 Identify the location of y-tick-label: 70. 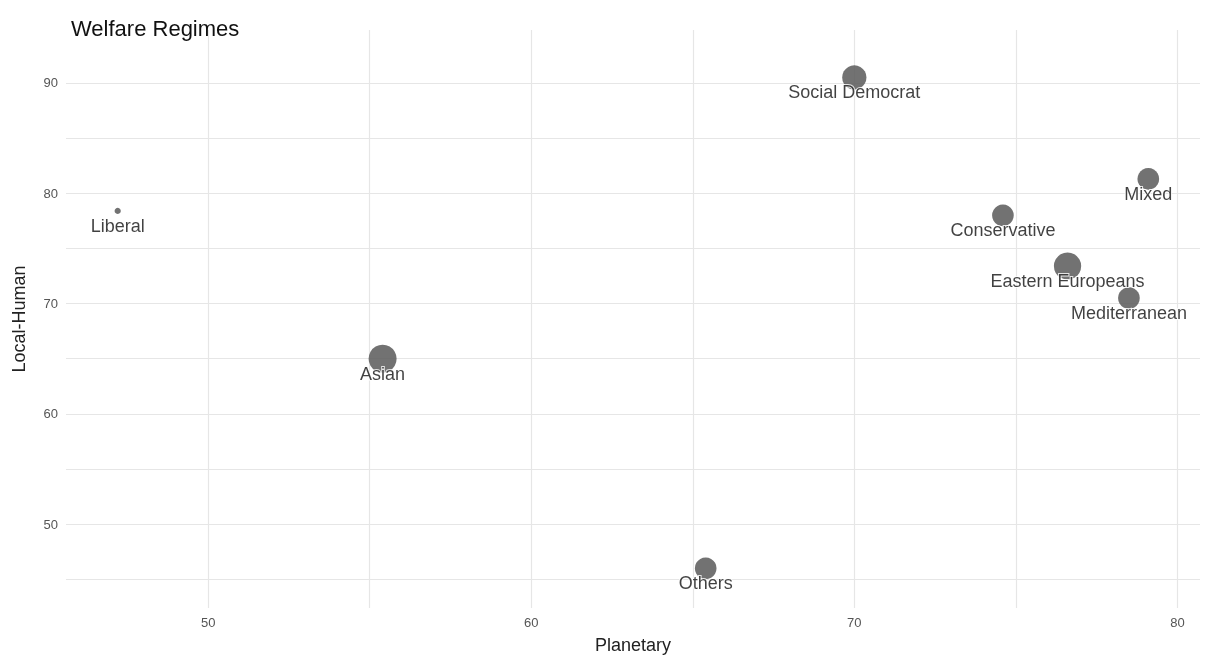
(50, 304).